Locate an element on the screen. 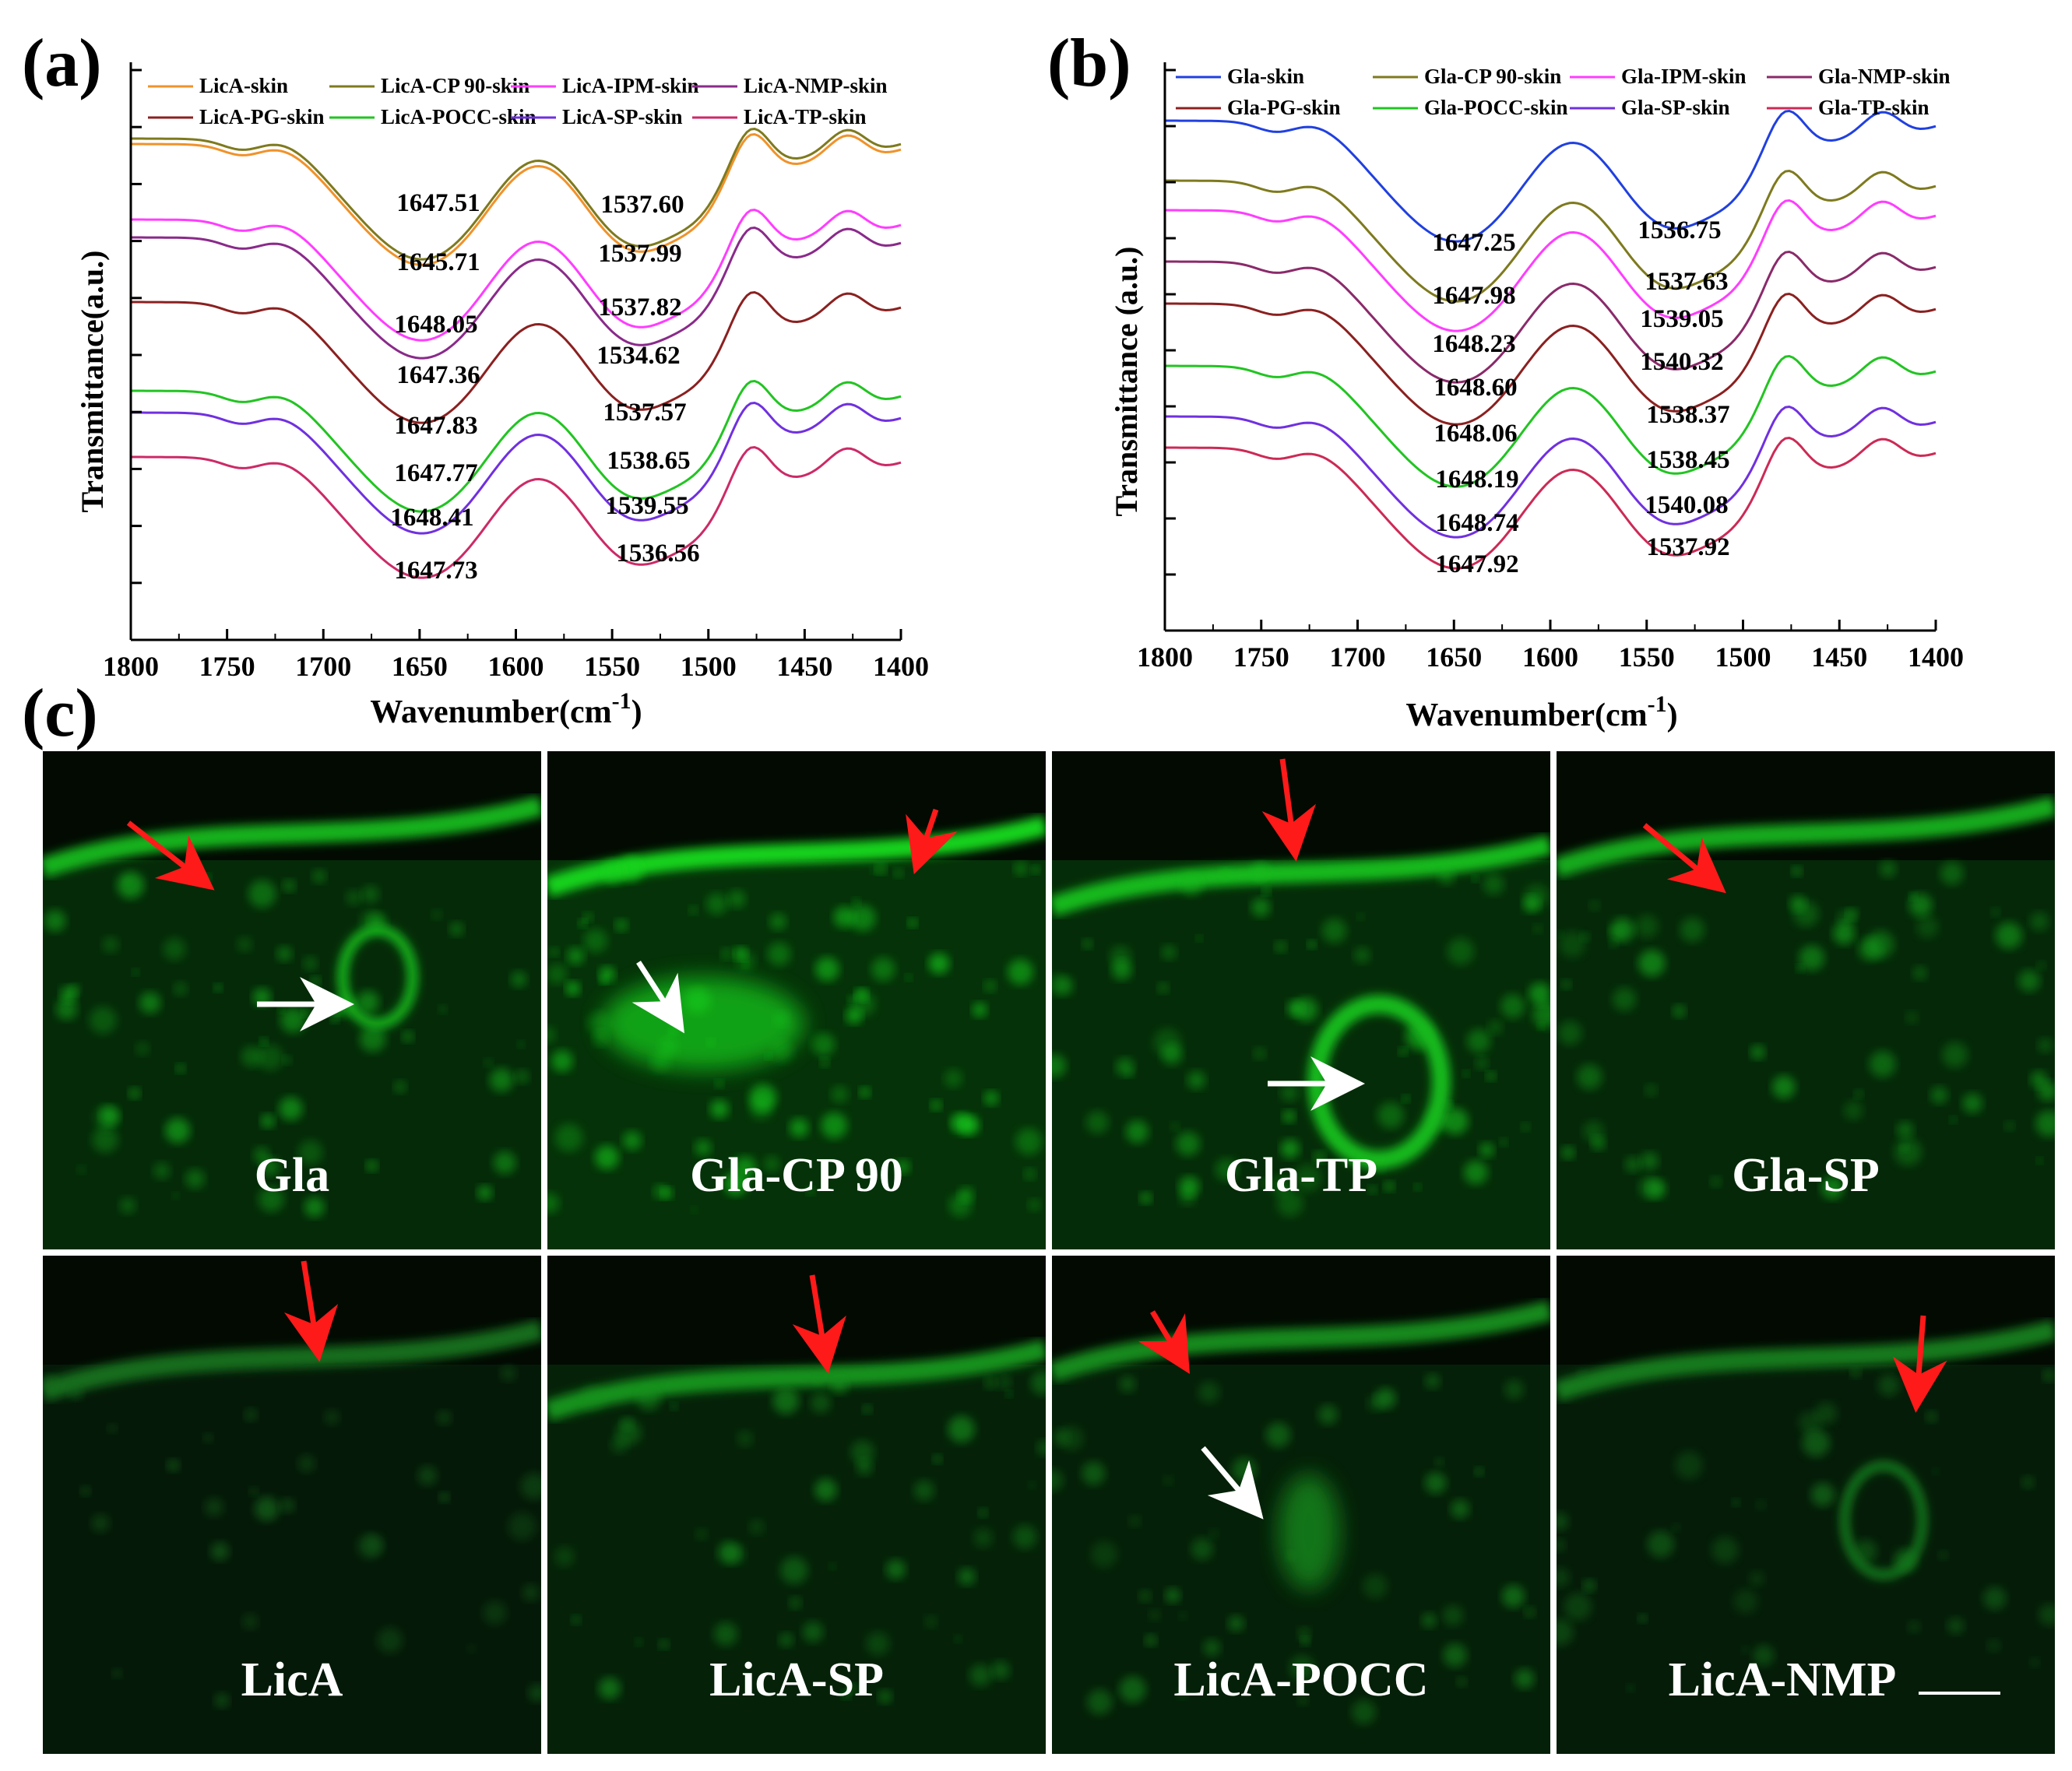  stratum-corneum-band is located at coordinates (797, 1380).